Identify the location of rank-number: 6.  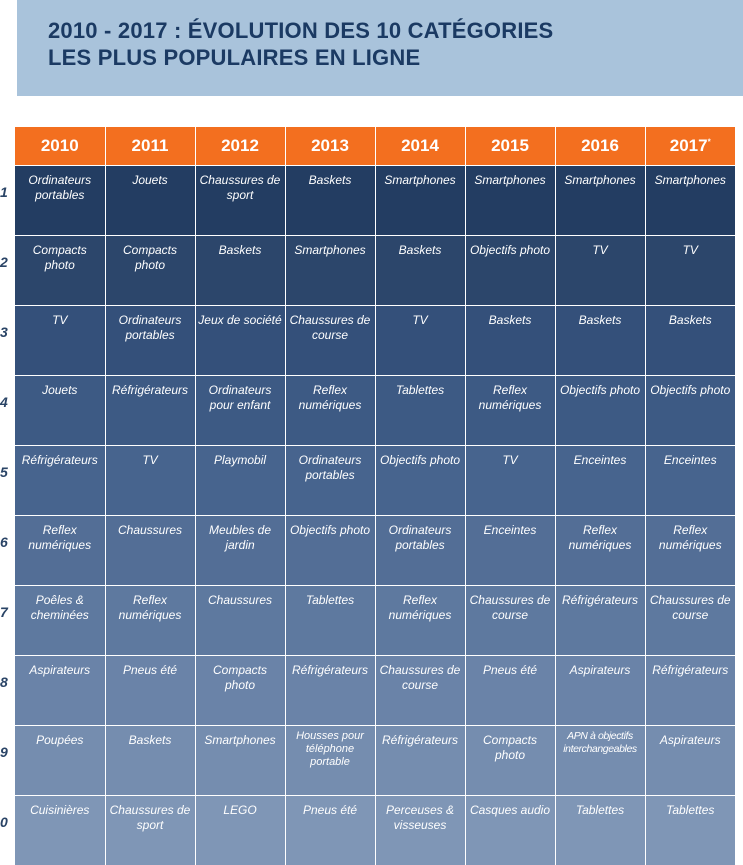
(6, 542).